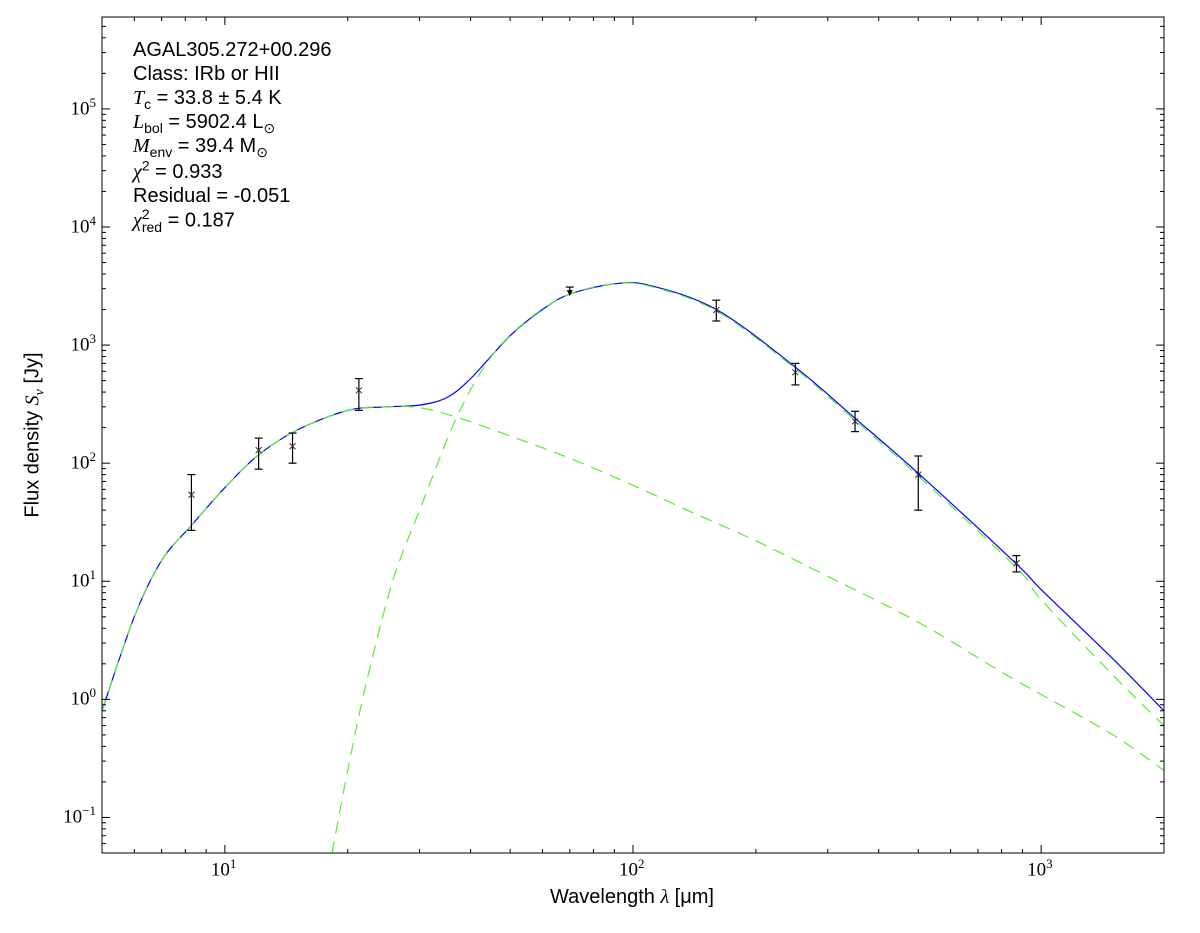 The width and height of the screenshot is (1200, 933). What do you see at coordinates (206, 74) in the screenshot?
I see `annotation-class: Class: IRb or HII` at bounding box center [206, 74].